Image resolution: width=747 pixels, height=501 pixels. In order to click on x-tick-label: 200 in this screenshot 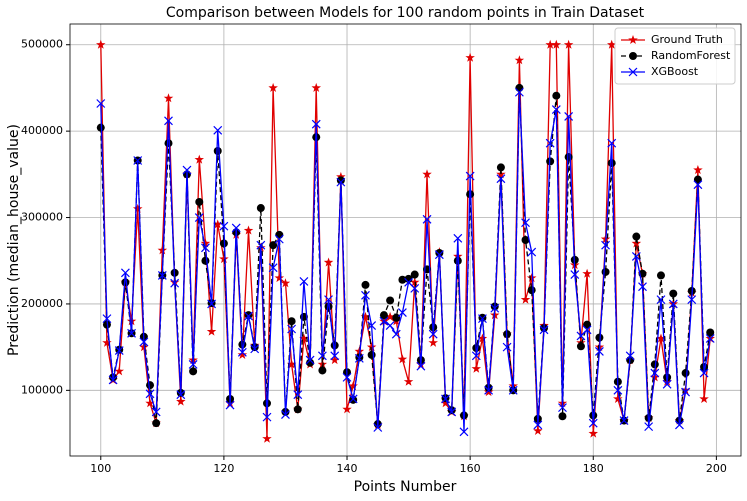, I will do `click(716, 468)`.